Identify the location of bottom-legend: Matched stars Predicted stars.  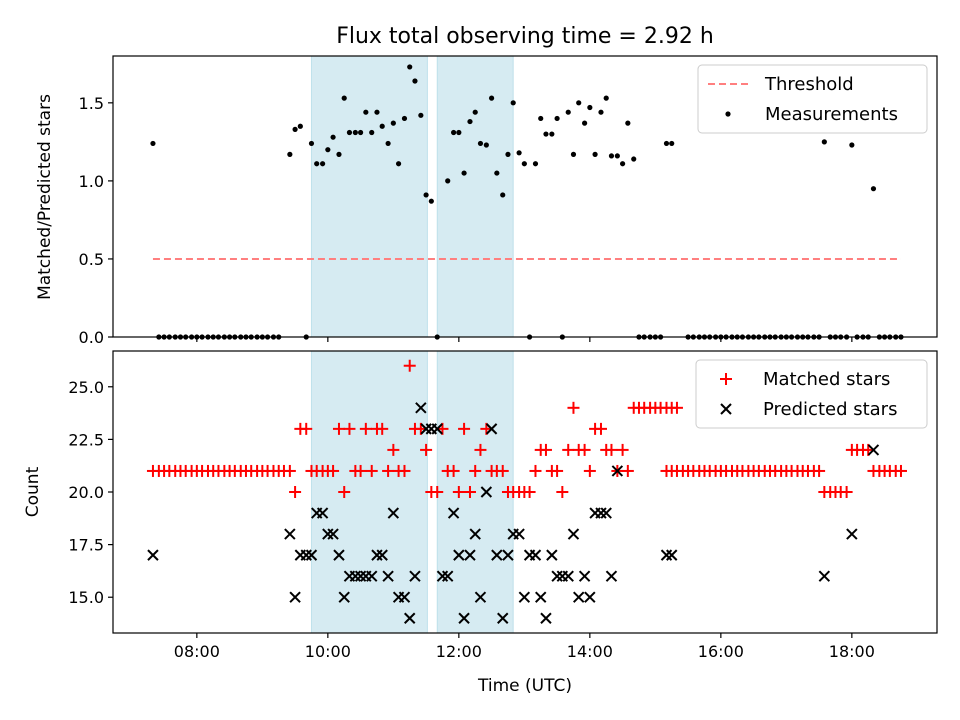
(811, 394).